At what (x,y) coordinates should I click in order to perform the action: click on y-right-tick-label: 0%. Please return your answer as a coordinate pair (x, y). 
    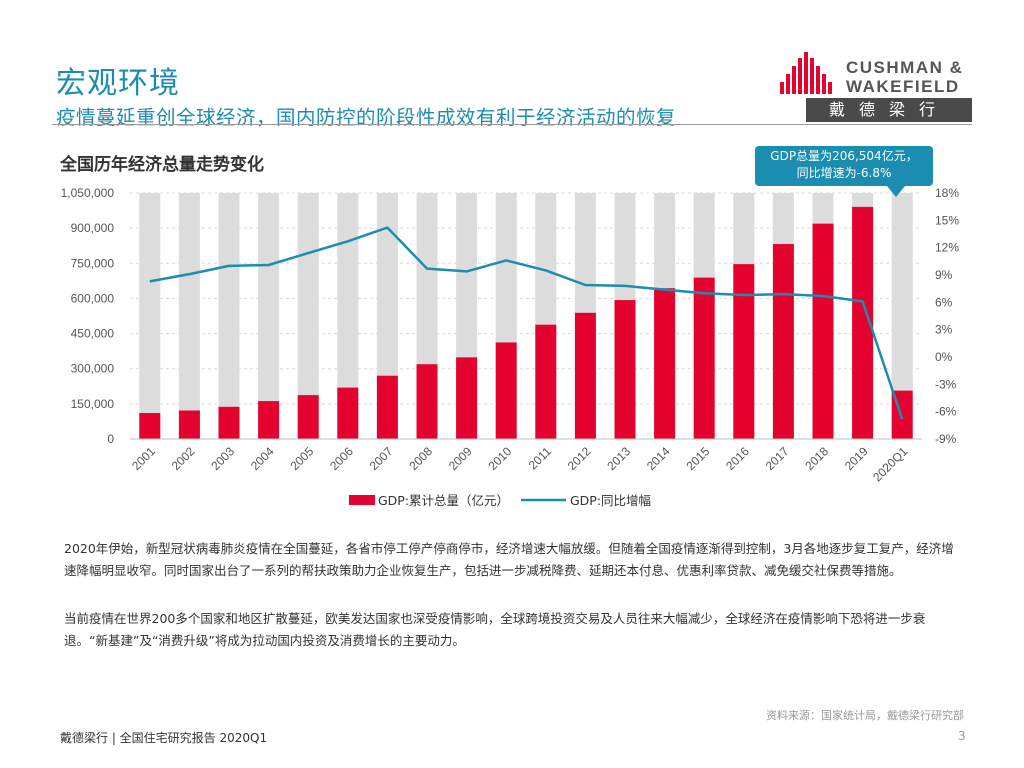
    Looking at the image, I should click on (944, 357).